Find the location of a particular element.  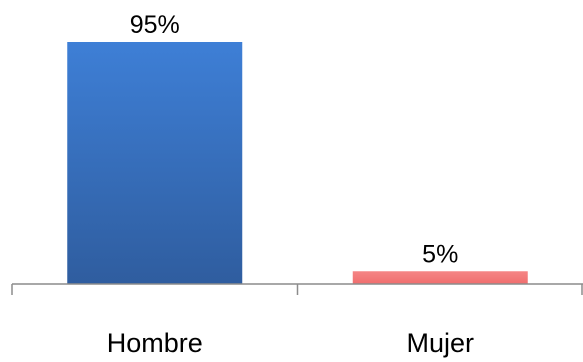

category-label-hombre: Hombre is located at coordinates (155, 343).